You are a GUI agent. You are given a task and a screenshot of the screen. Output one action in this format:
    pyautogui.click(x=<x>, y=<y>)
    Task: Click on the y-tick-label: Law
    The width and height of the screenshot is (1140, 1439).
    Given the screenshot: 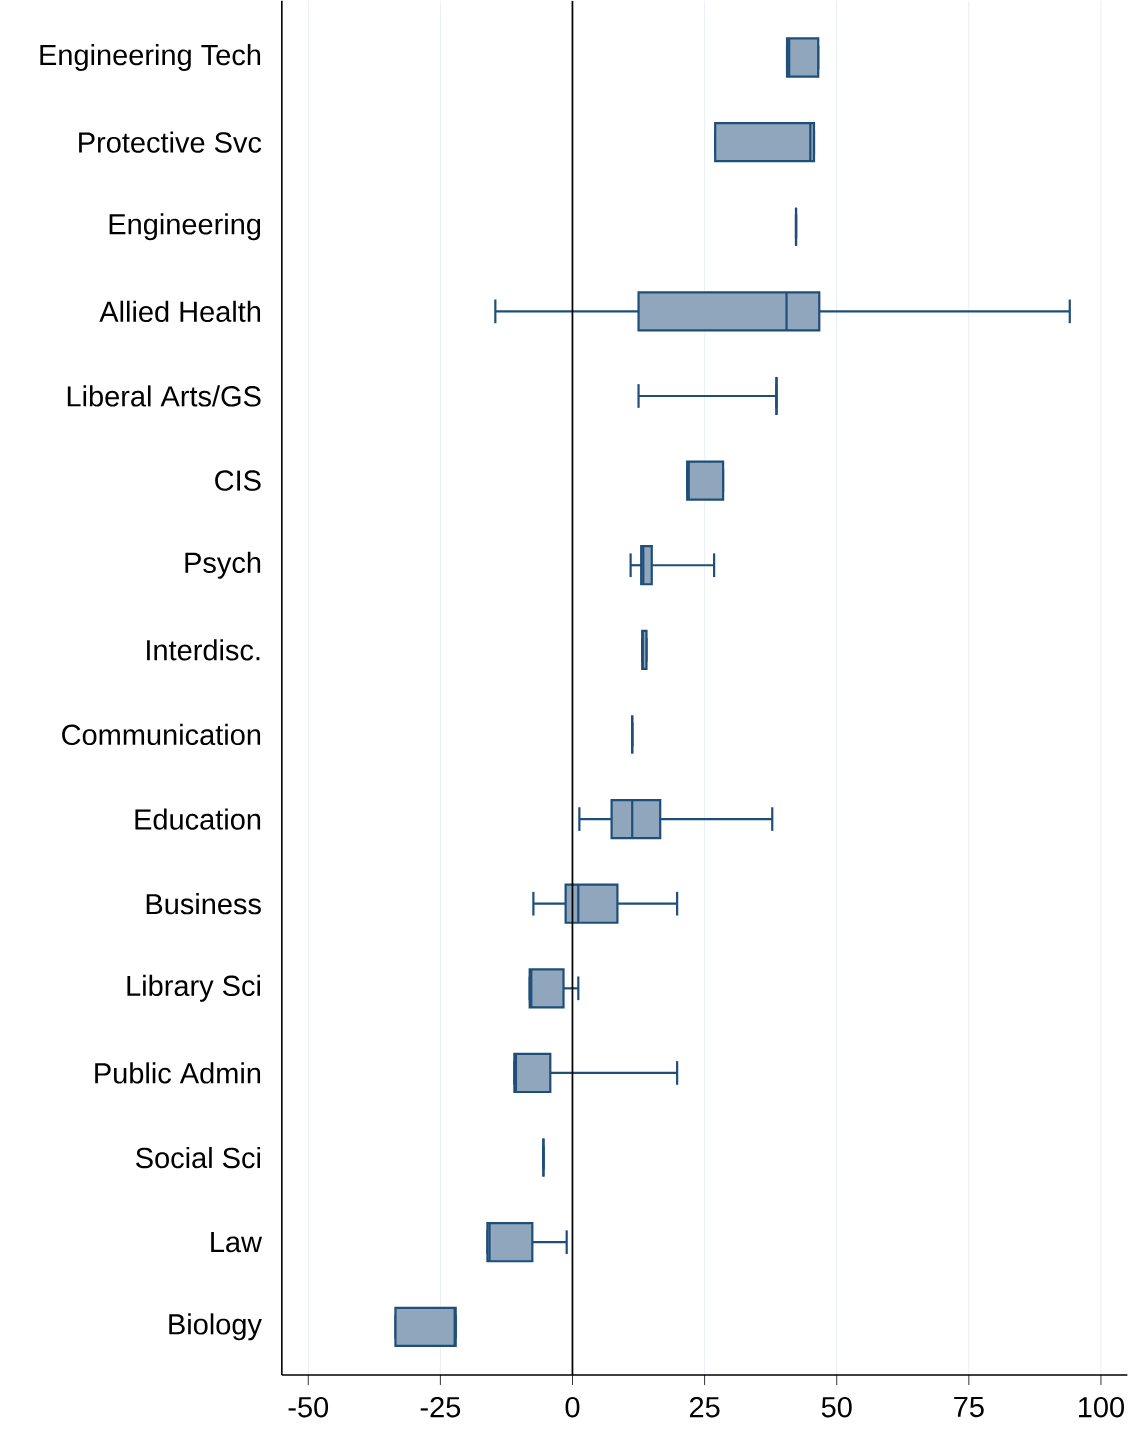 What is the action you would take?
    pyautogui.click(x=236, y=1242)
    